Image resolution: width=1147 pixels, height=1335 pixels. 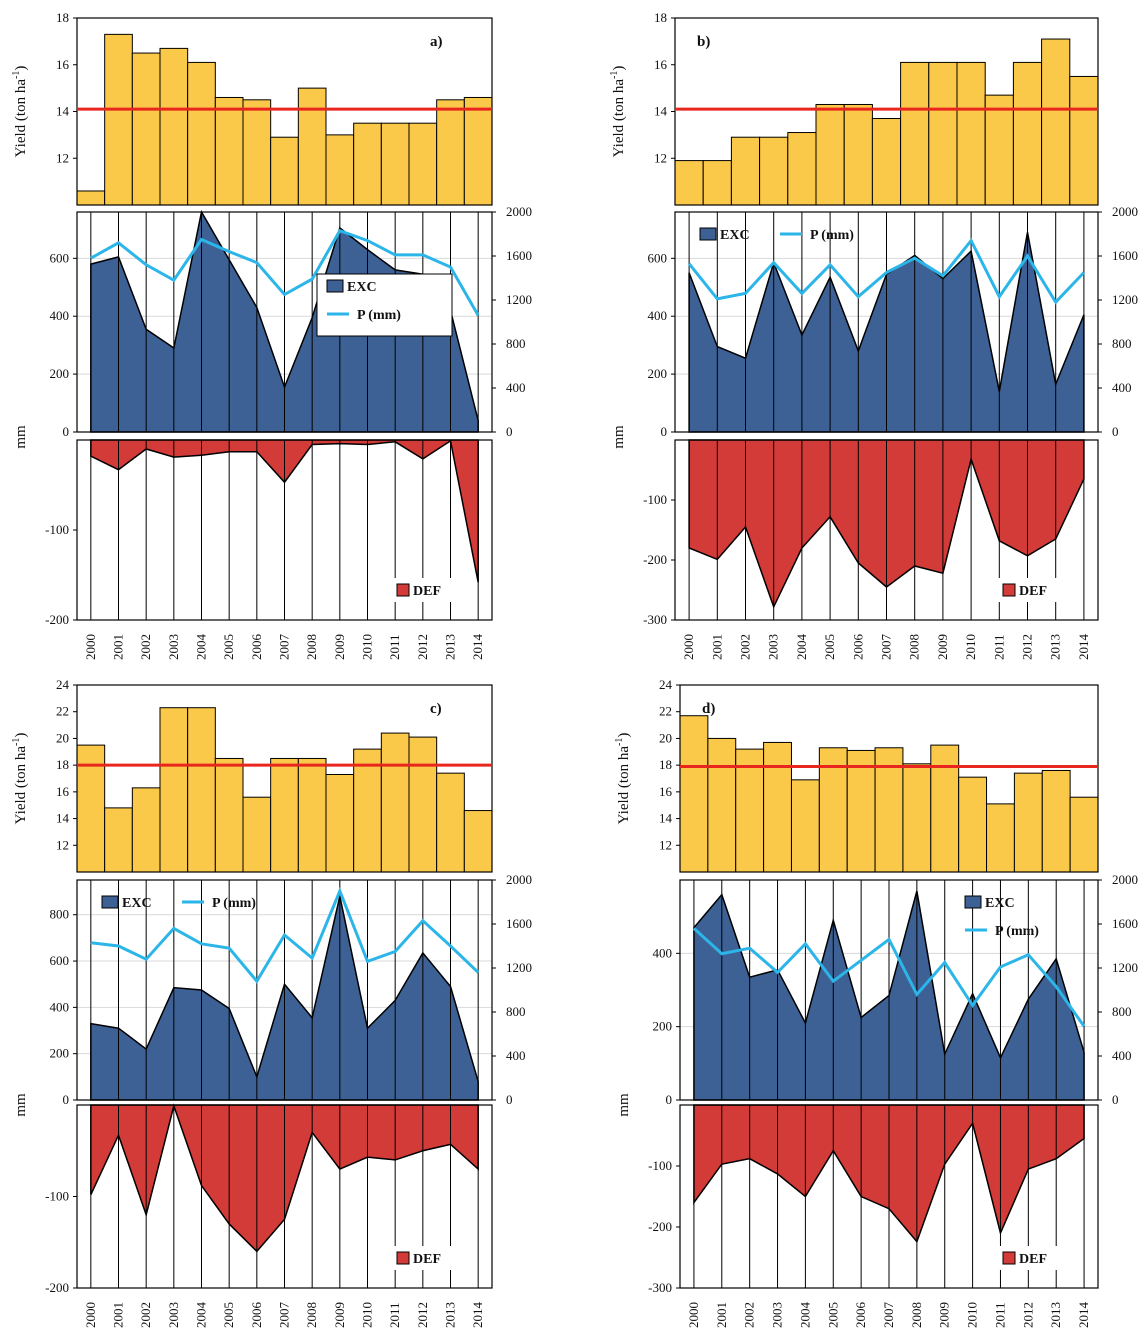 I want to click on panel-label: b), so click(x=703, y=42).